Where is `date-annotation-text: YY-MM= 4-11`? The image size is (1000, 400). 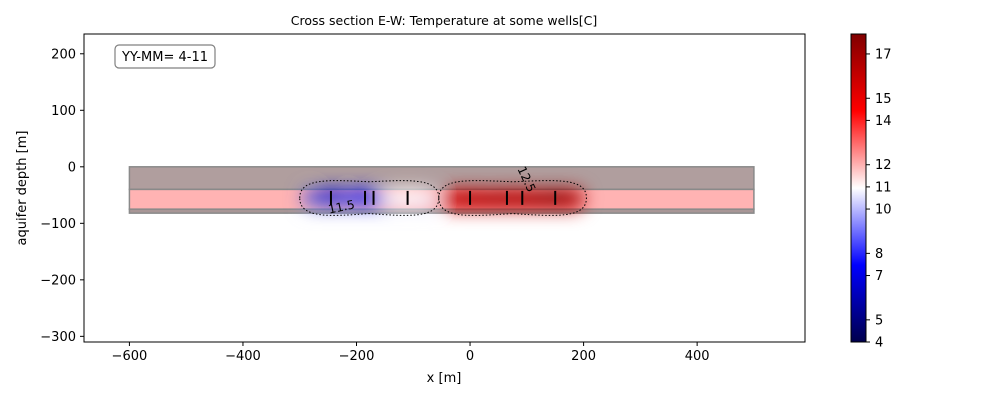 date-annotation-text: YY-MM= 4-11 is located at coordinates (164, 57).